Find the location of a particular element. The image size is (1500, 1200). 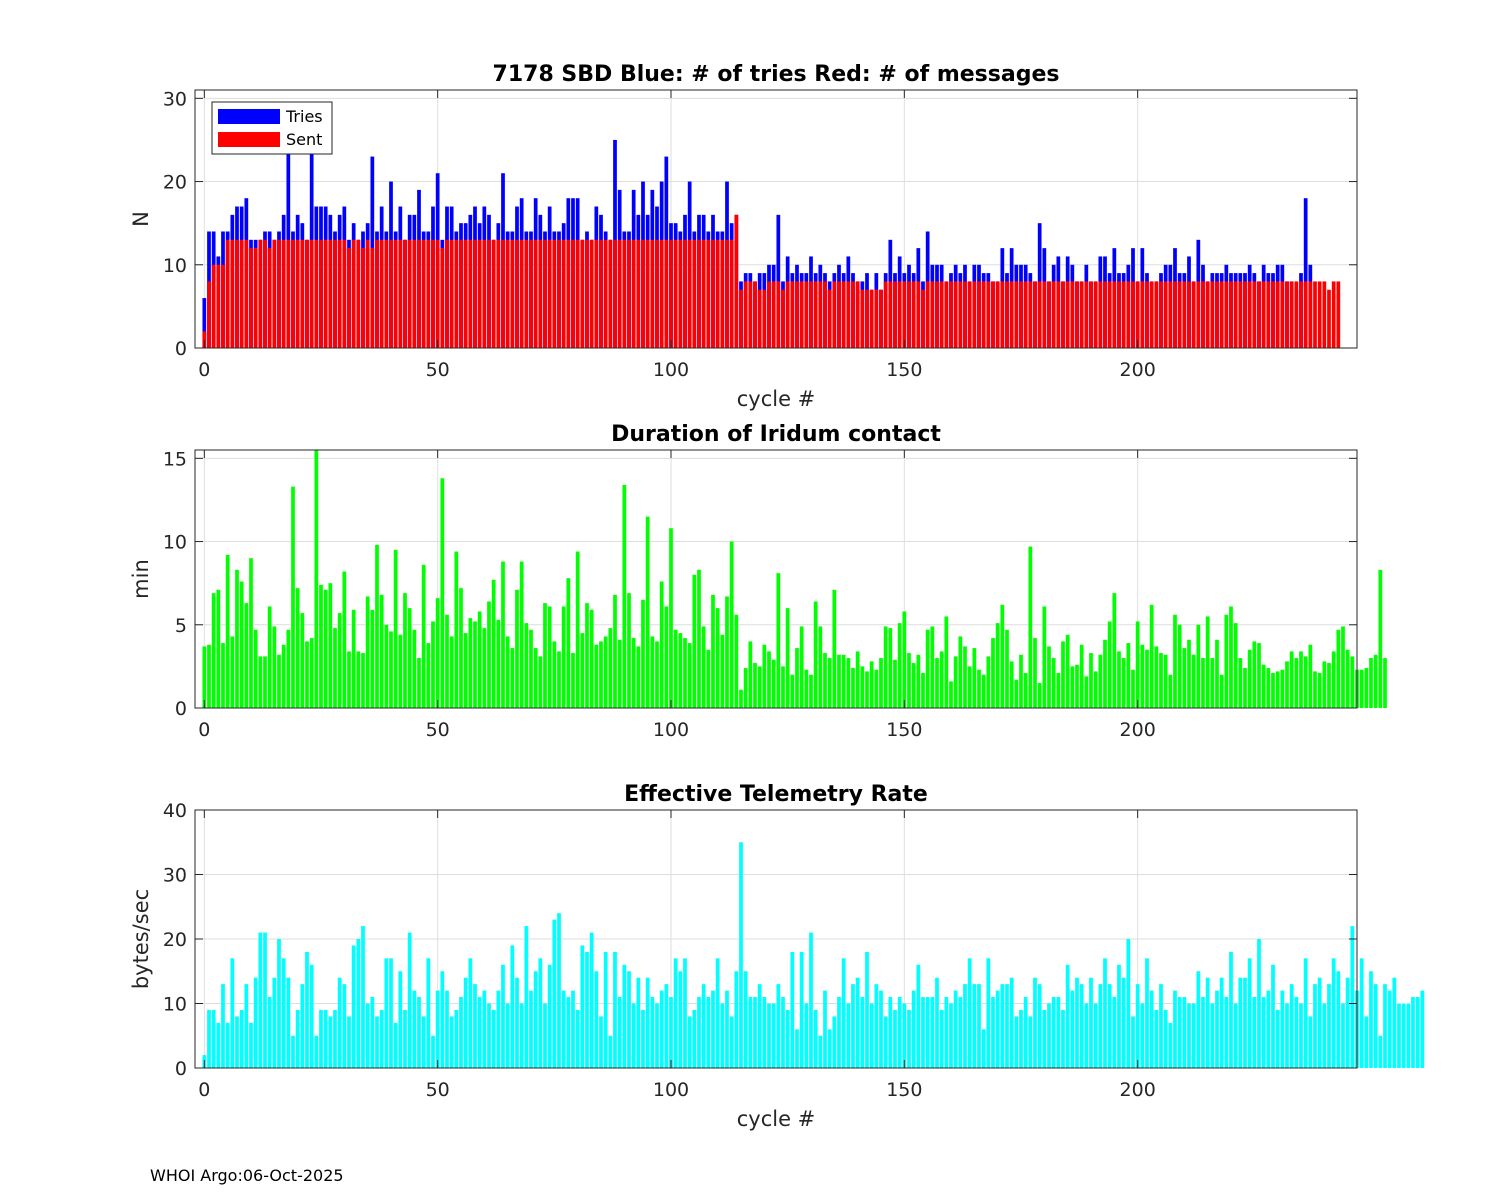

y-tick-label: 20 is located at coordinates (175, 183).